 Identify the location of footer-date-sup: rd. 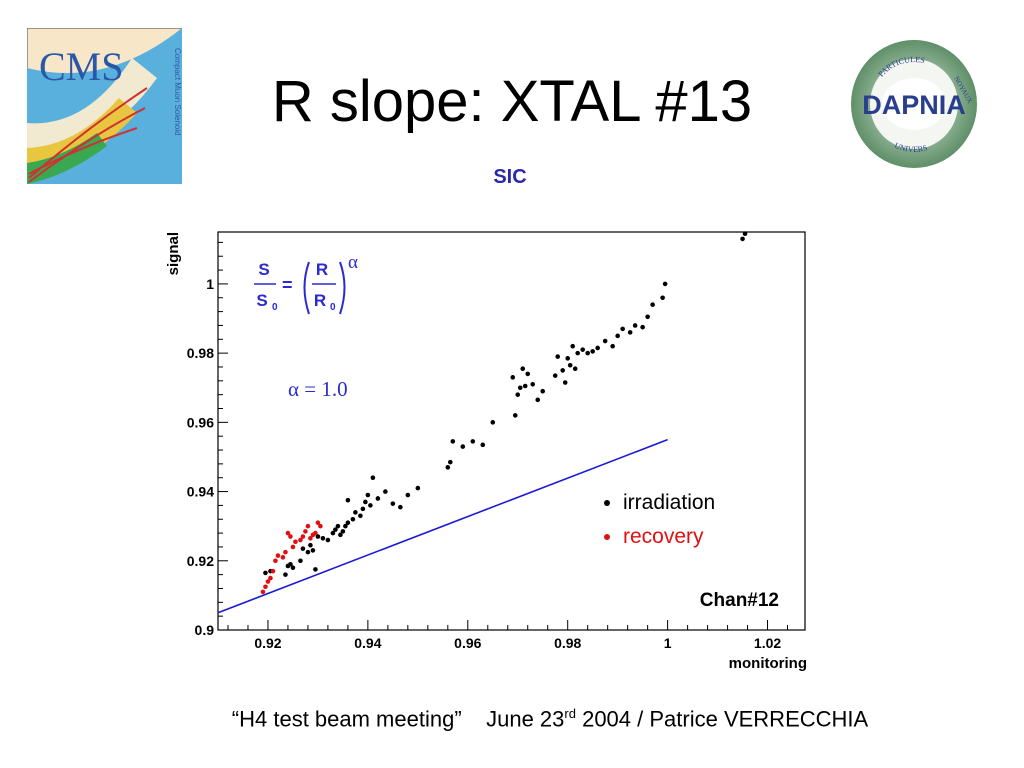
(570, 713).